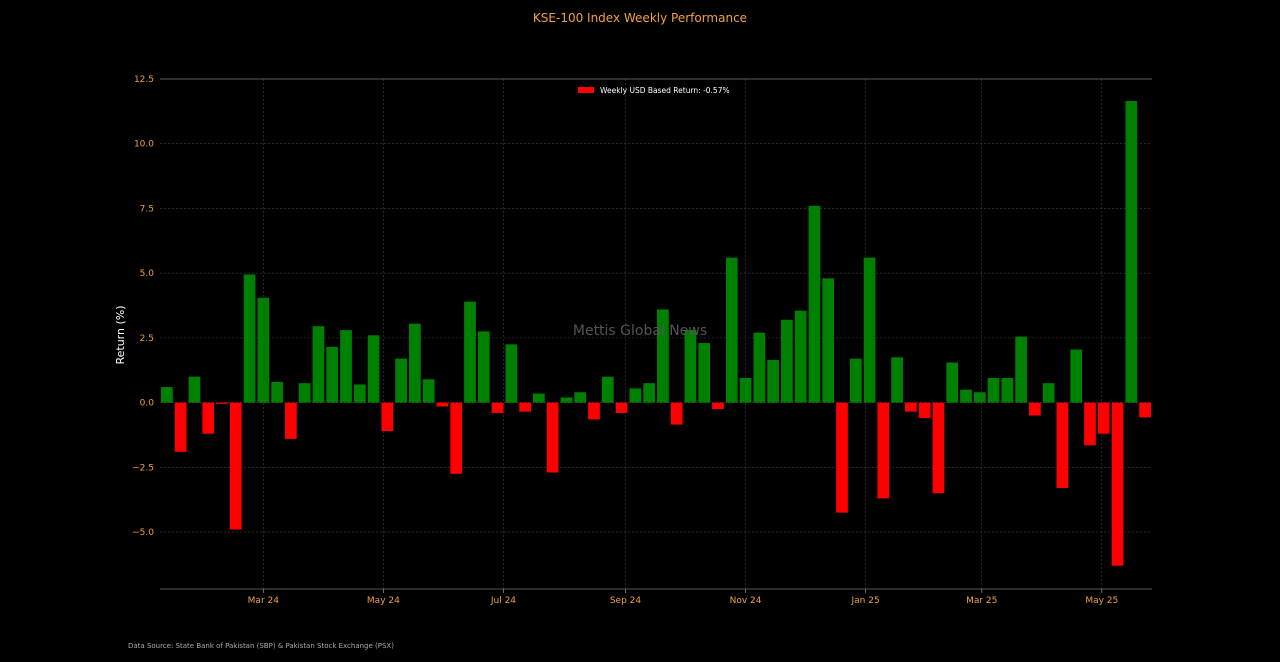  I want to click on watermark-text: Mettis Global News, so click(640, 331).